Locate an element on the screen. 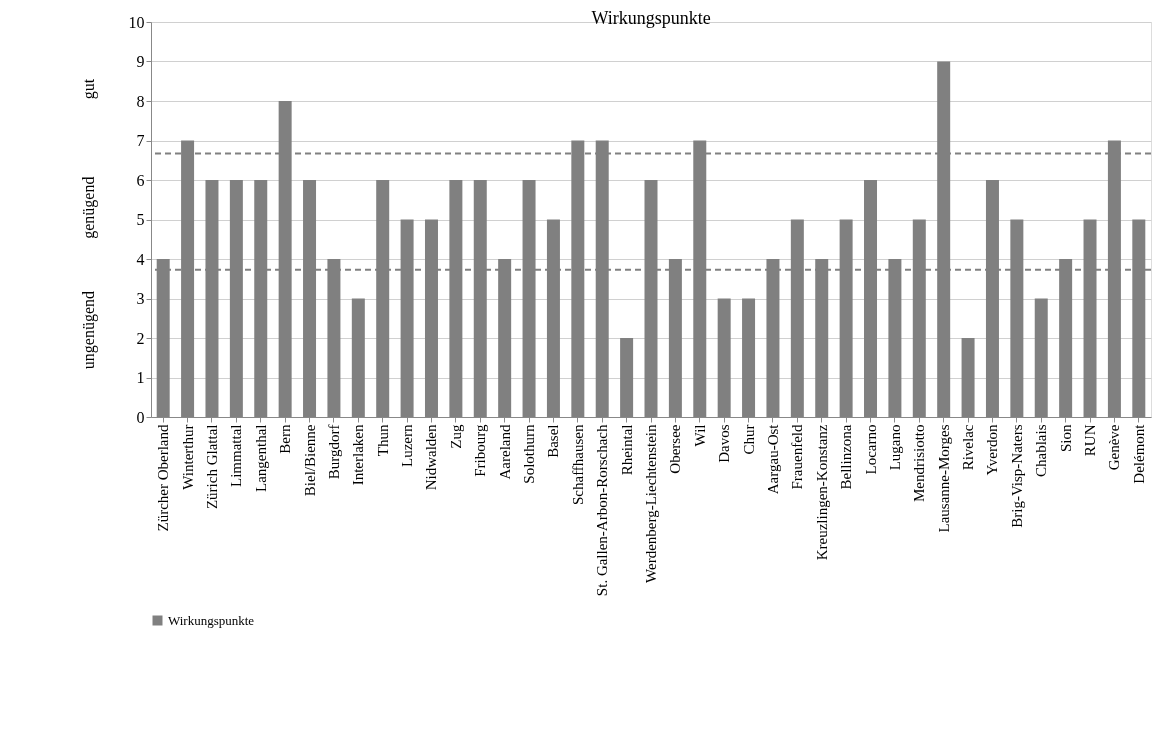  x-tick-label: Davos is located at coordinates (724, 443).